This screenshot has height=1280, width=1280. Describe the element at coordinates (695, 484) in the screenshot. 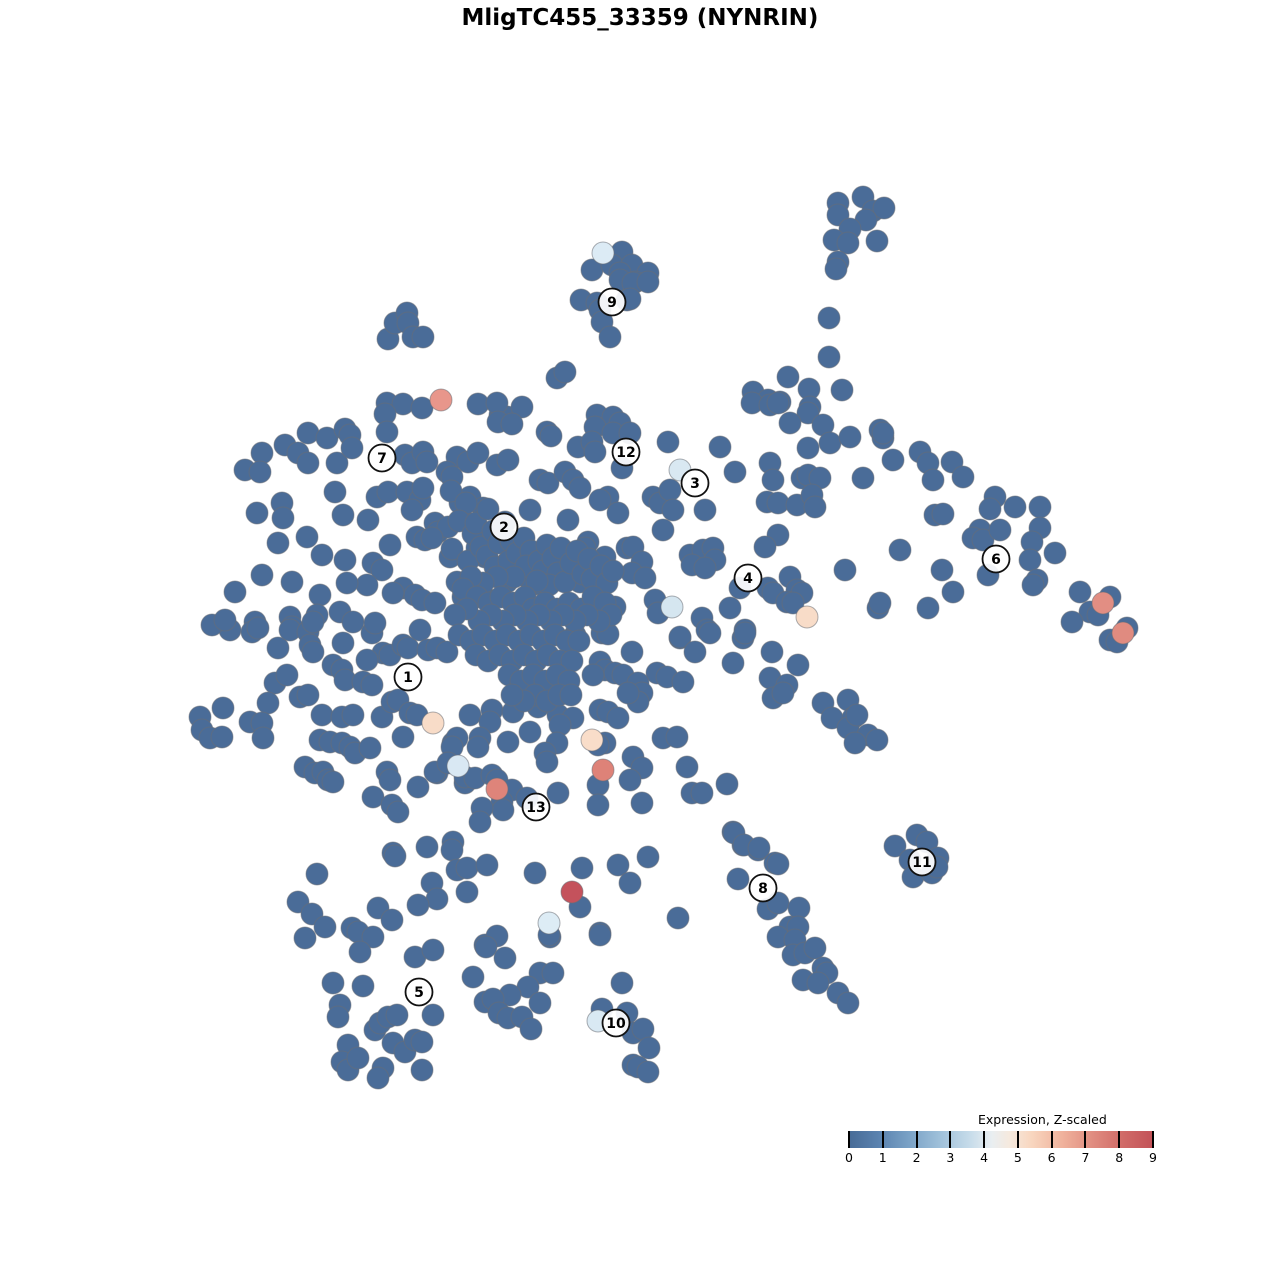

I see `cluster-label-text: 3` at that location.